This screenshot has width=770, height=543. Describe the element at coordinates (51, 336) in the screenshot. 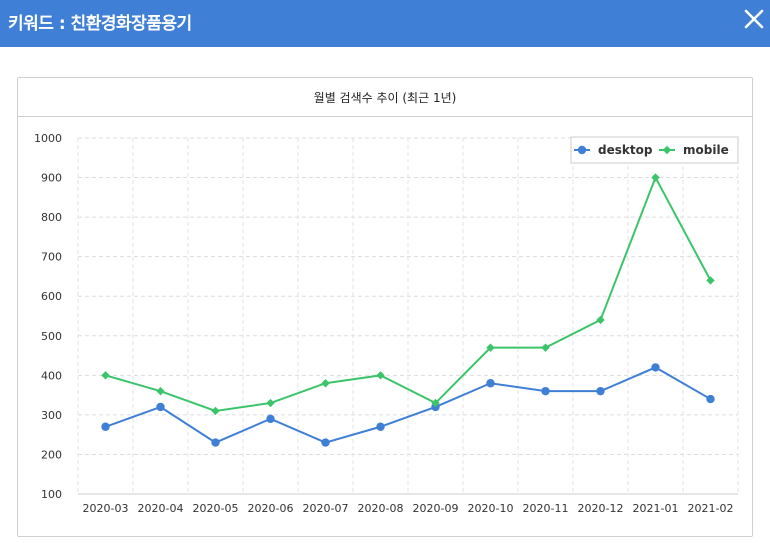

I see `y-tick-label: 500` at that location.